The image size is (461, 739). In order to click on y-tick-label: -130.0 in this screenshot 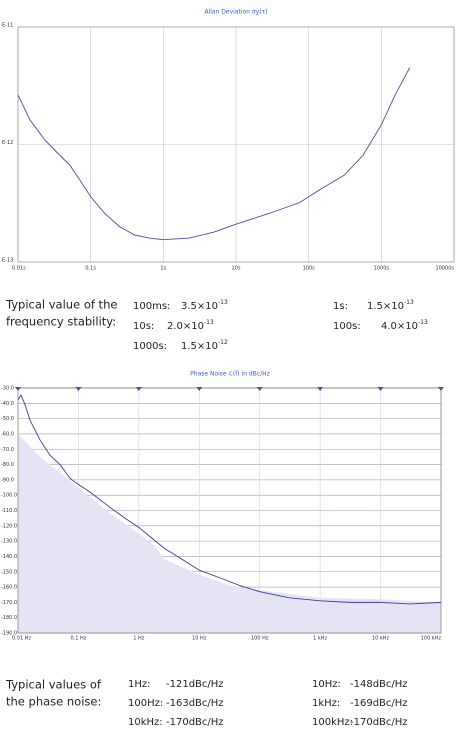, I will do `click(9, 542)`.